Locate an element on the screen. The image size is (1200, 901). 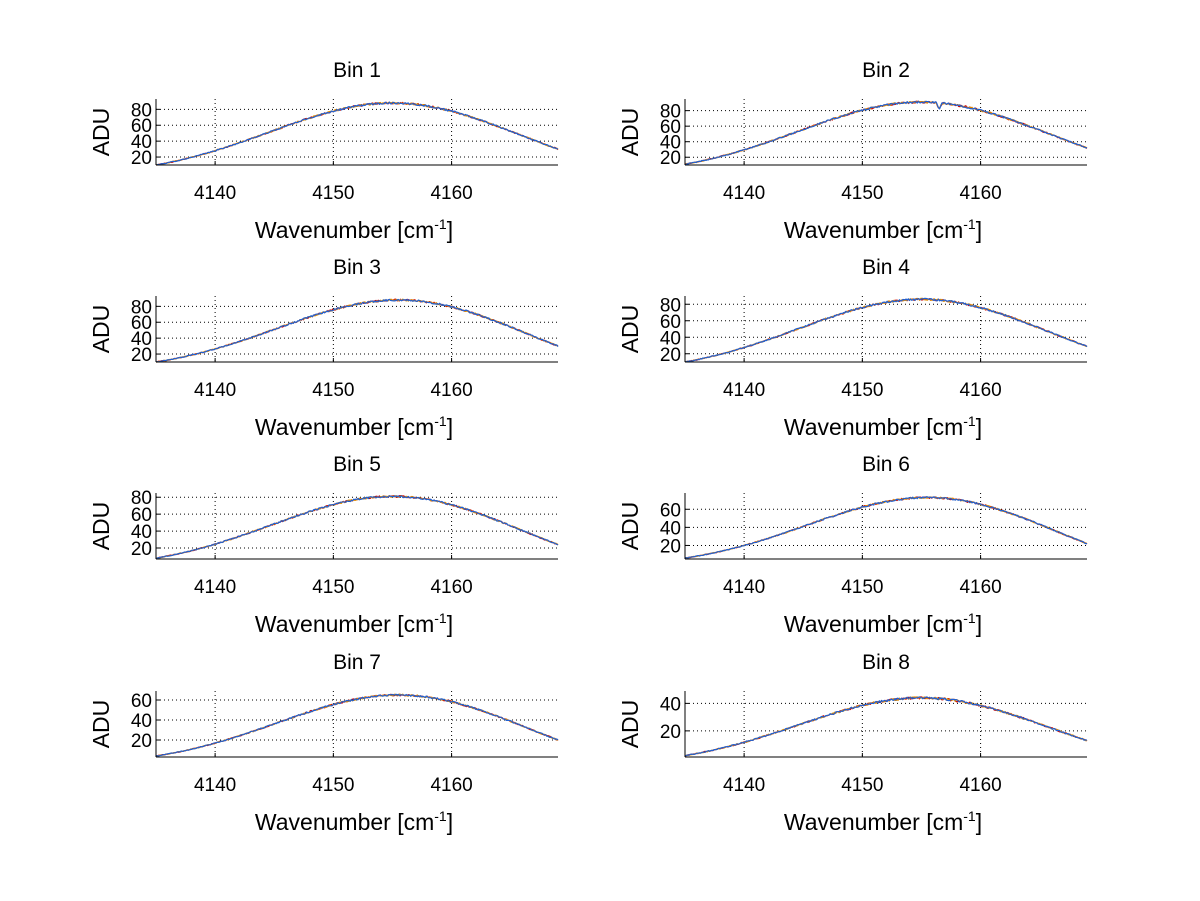
subplot-title: Bin 7 is located at coordinates (357, 662).